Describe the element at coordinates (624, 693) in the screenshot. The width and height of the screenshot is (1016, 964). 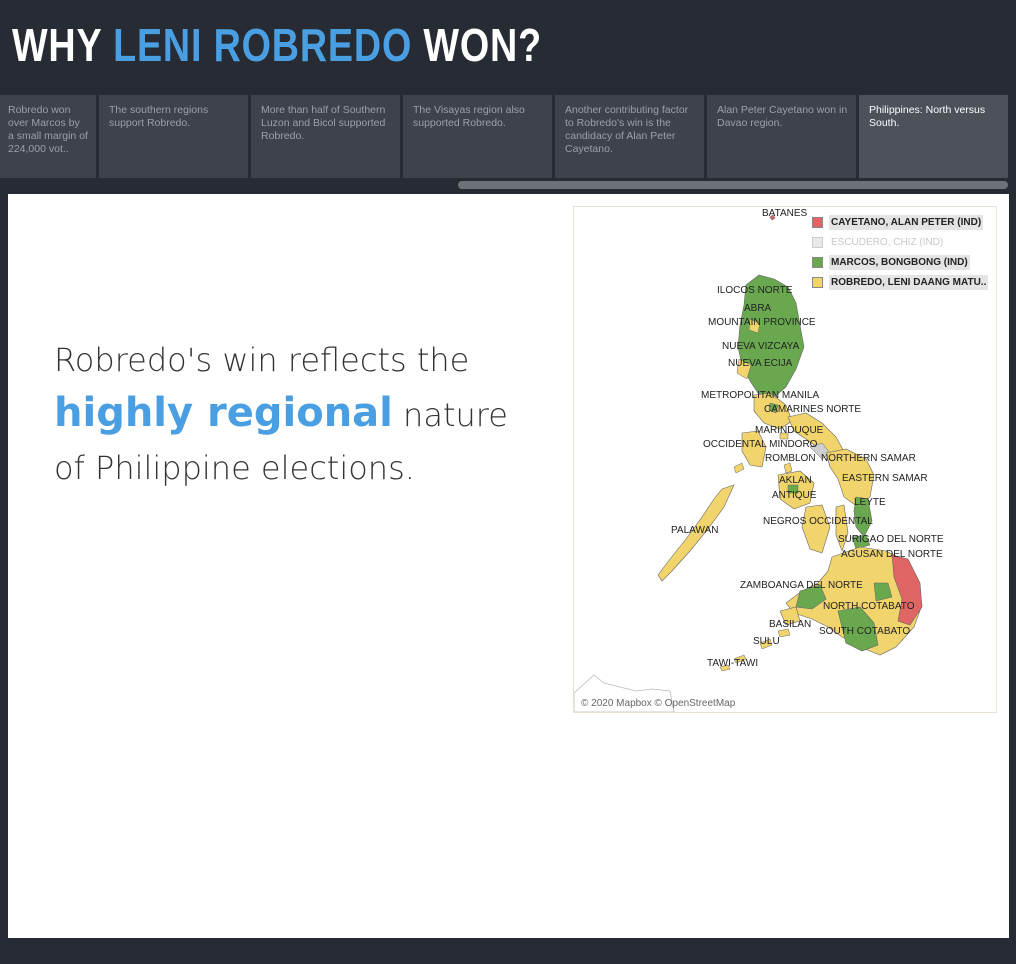
I see `borneo-shape` at that location.